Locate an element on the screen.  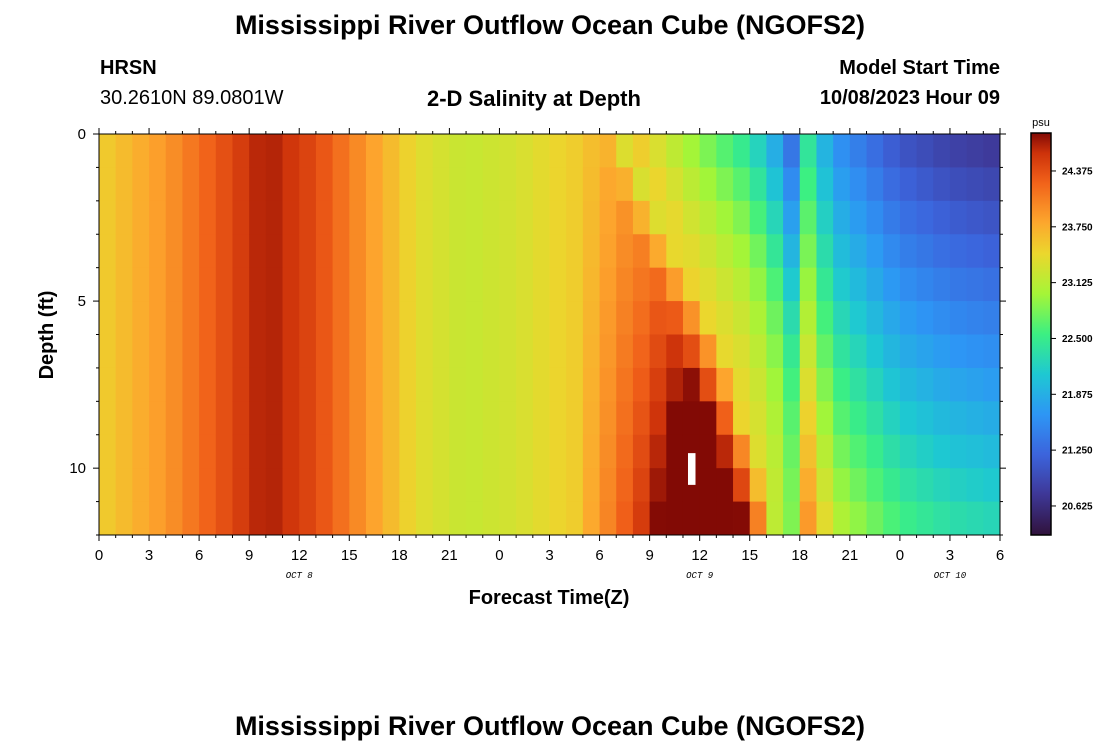
y-axis-title: Depth (ft) is located at coordinates (47, 335).